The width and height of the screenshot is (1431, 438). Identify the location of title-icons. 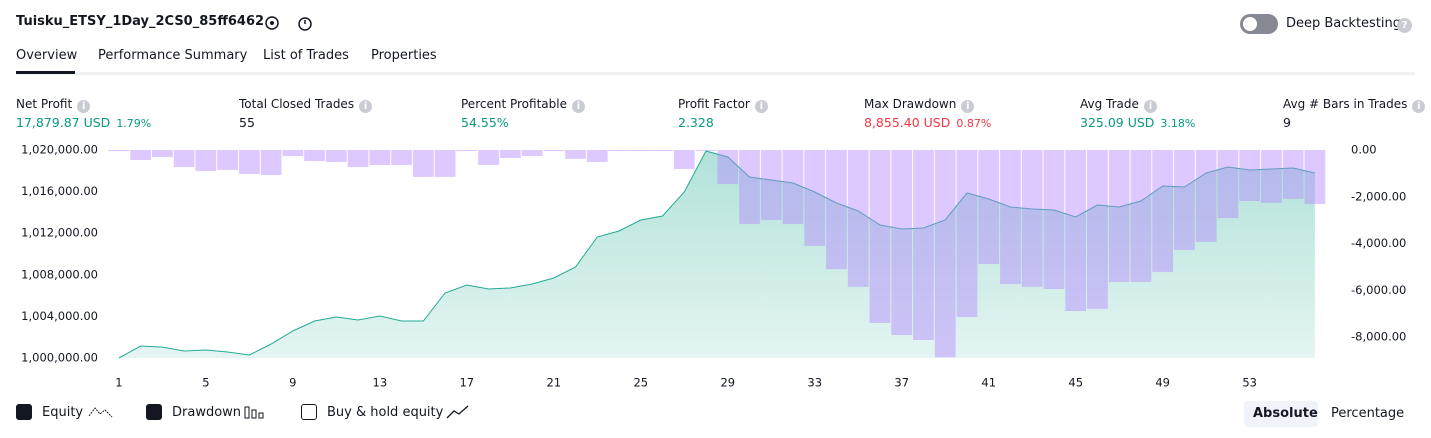
(288, 24).